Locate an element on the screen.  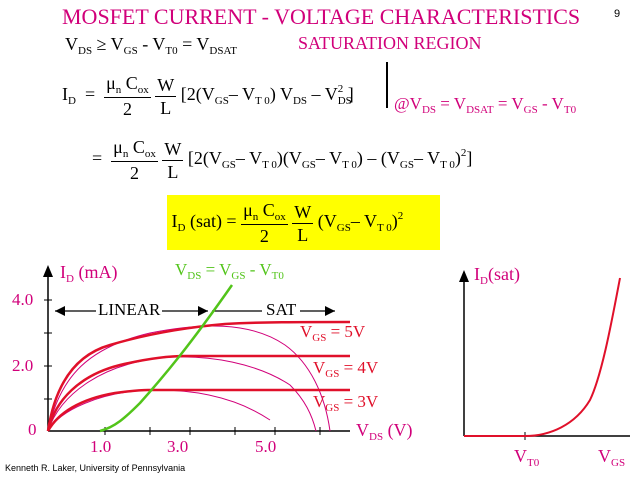
id-axis-label: ID (mA) is located at coordinates (89, 273).